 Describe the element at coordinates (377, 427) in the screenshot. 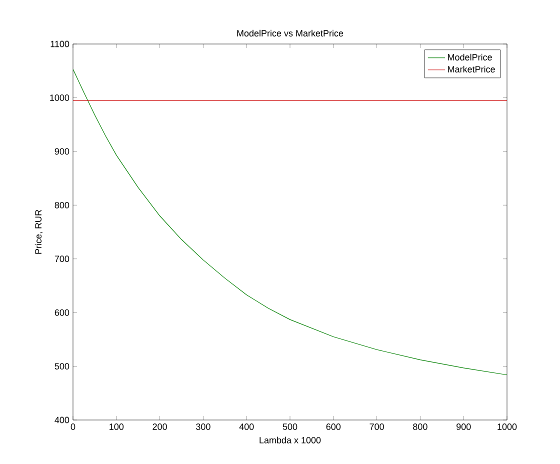

I see `x-tick-label: 700` at that location.